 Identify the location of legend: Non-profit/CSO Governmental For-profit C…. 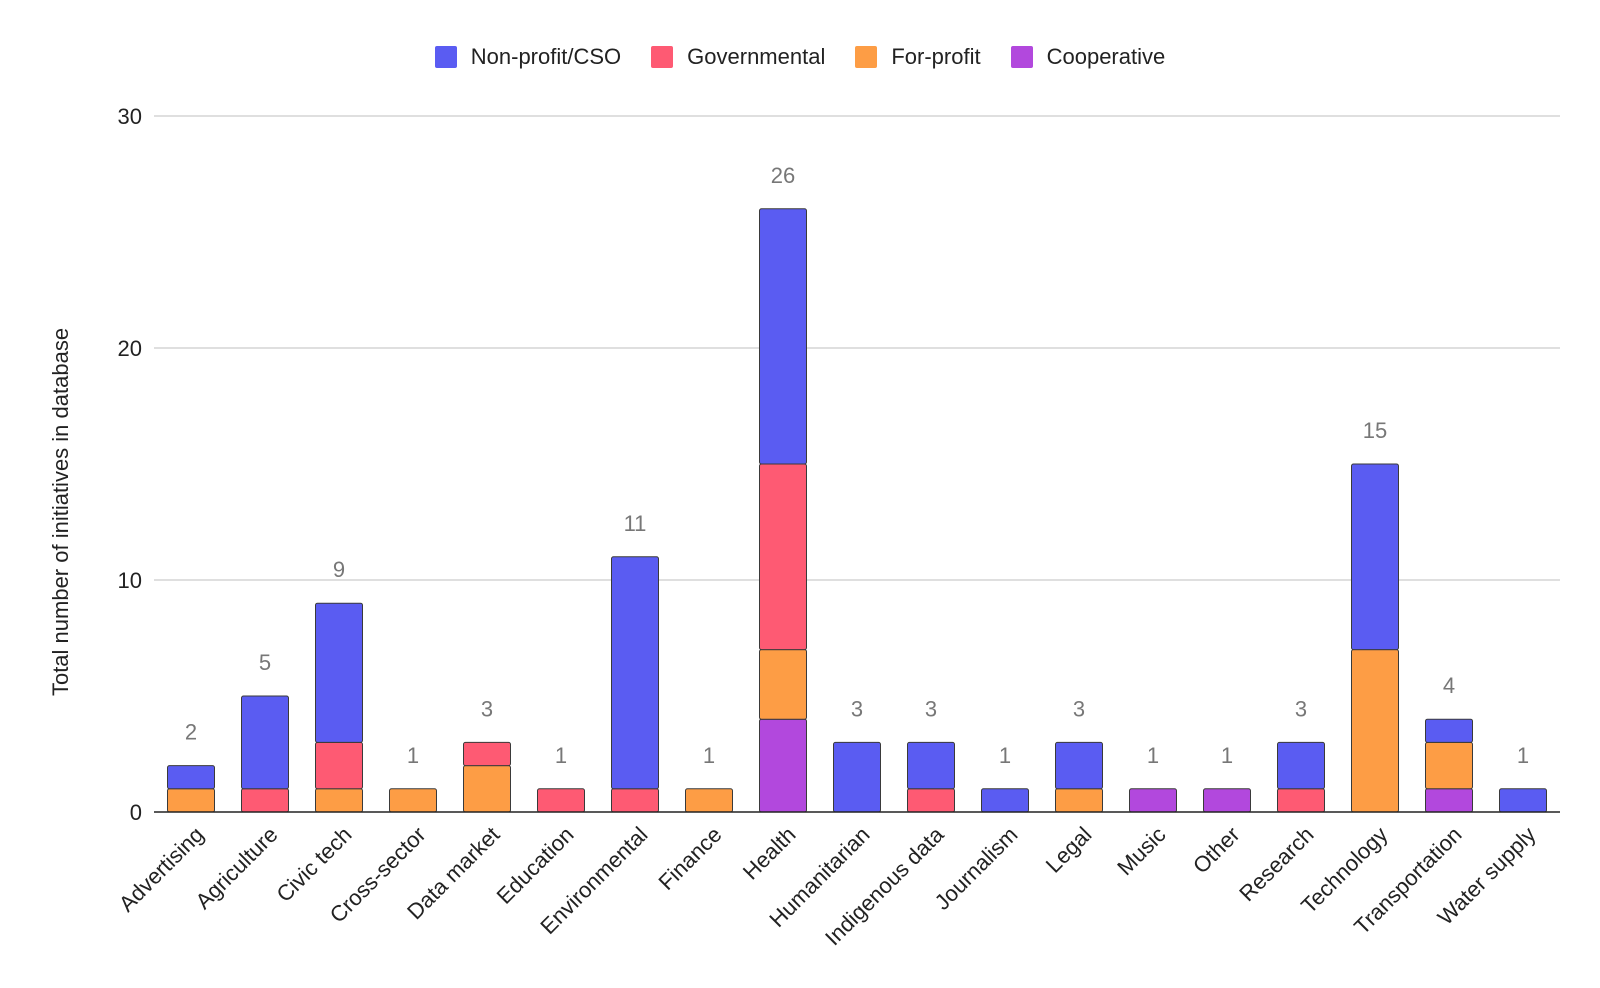
(800, 57).